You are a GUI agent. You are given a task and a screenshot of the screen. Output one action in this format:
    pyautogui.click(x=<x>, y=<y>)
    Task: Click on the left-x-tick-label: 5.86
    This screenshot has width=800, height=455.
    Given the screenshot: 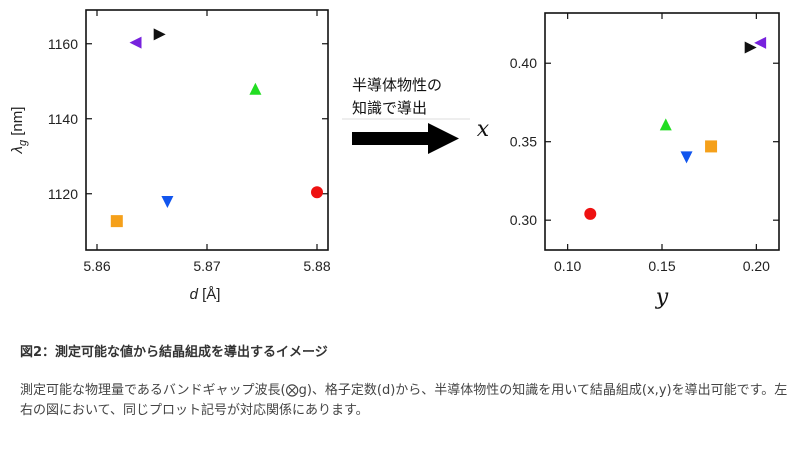 What is the action you would take?
    pyautogui.click(x=96, y=266)
    